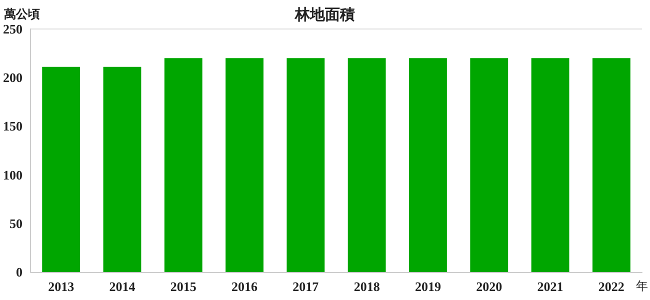 Image resolution: width=650 pixels, height=300 pixels. I want to click on x-tick-label: 2016, so click(245, 286).